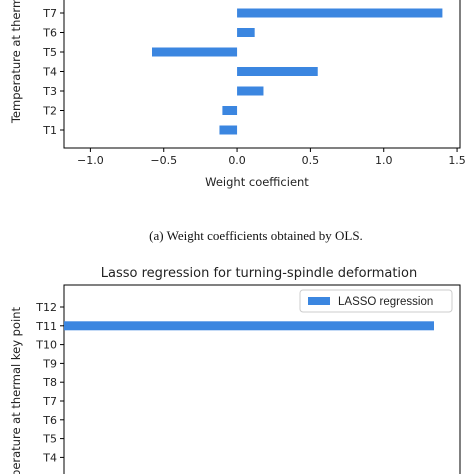  Describe the element at coordinates (49, 401) in the screenshot. I see `bottom-ytick-label: T7` at that location.